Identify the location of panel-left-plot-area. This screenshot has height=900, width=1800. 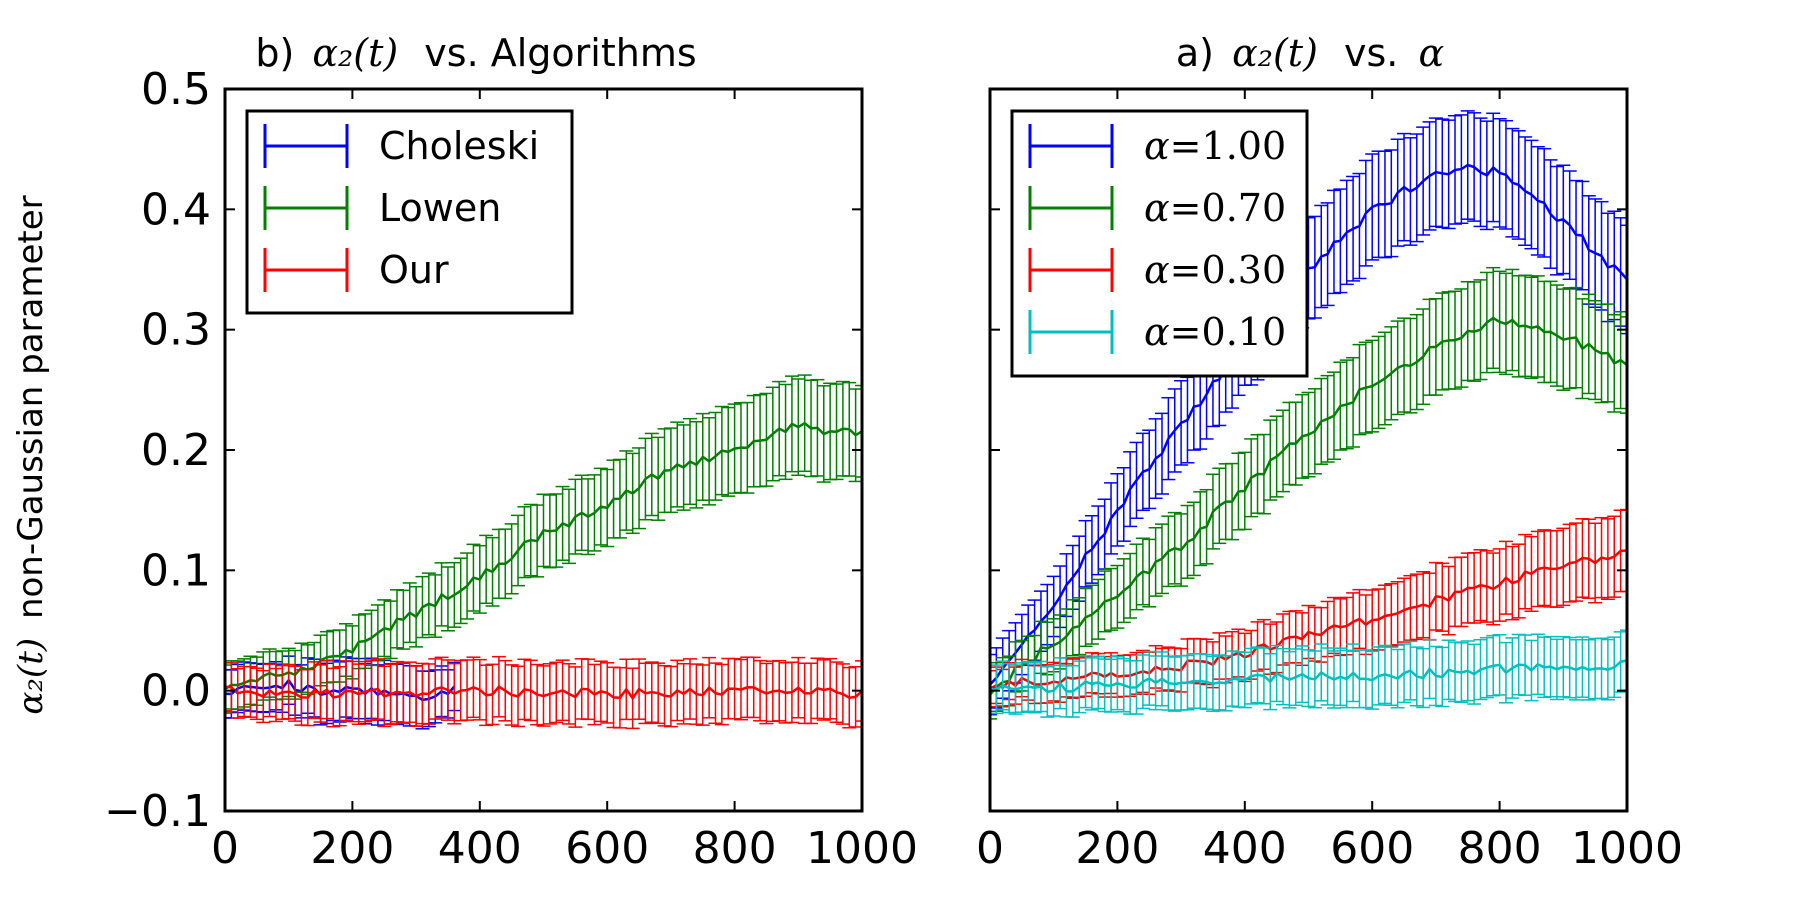
(543, 552).